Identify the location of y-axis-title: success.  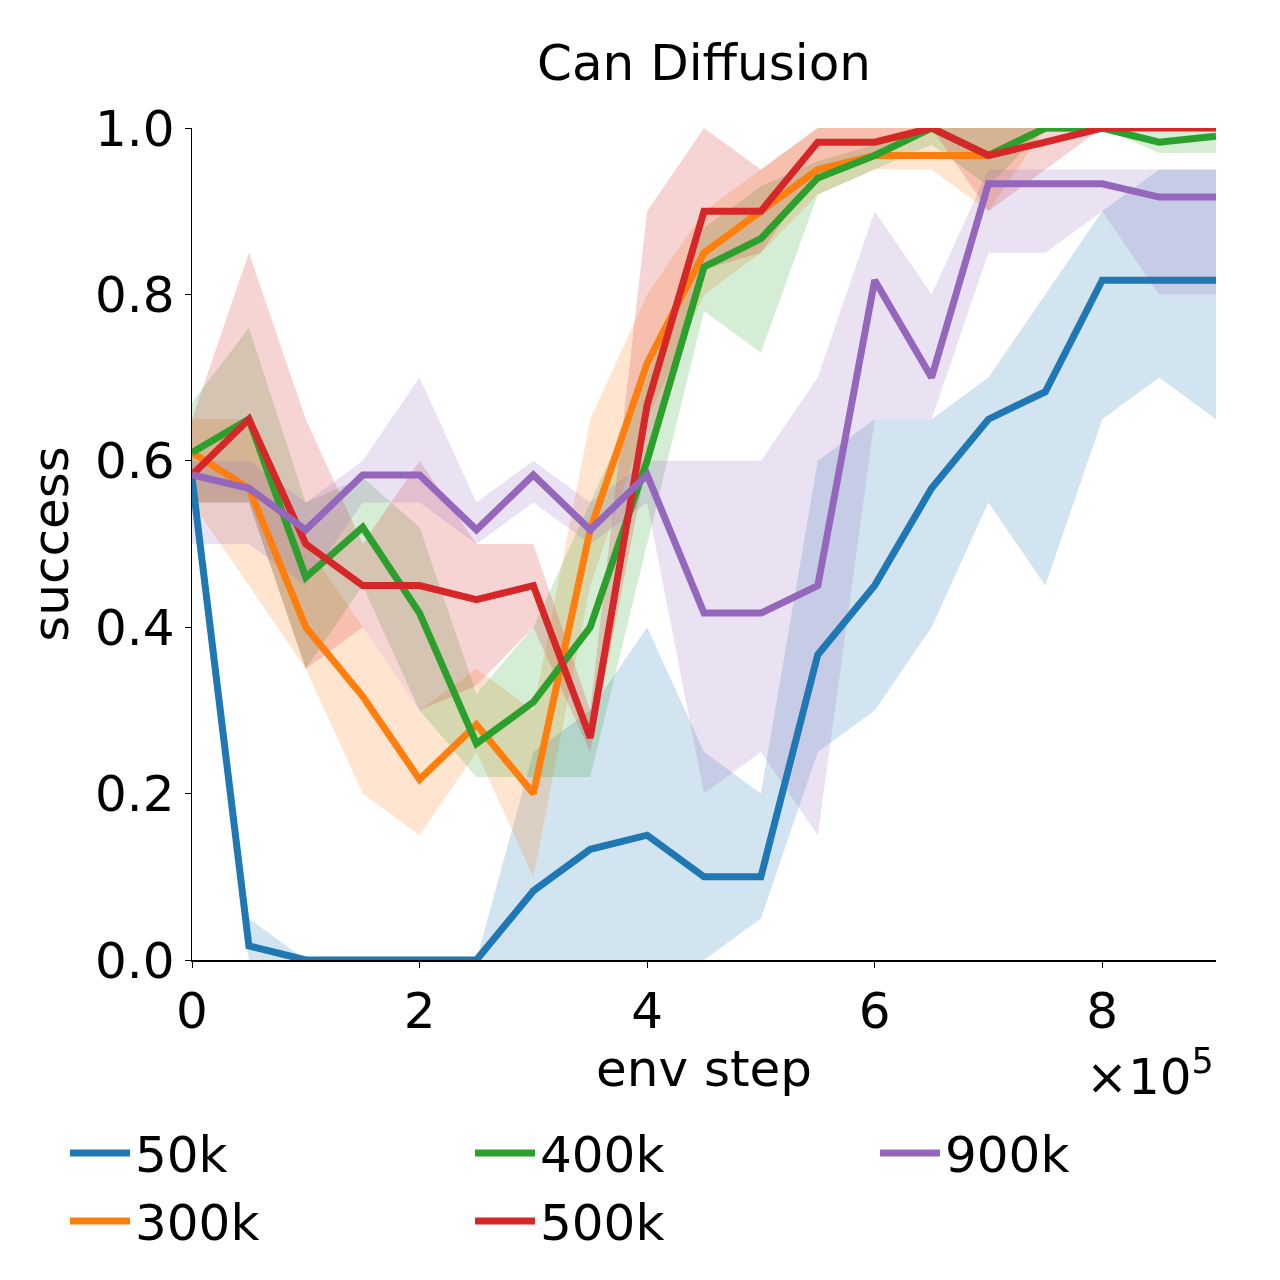
(51, 544).